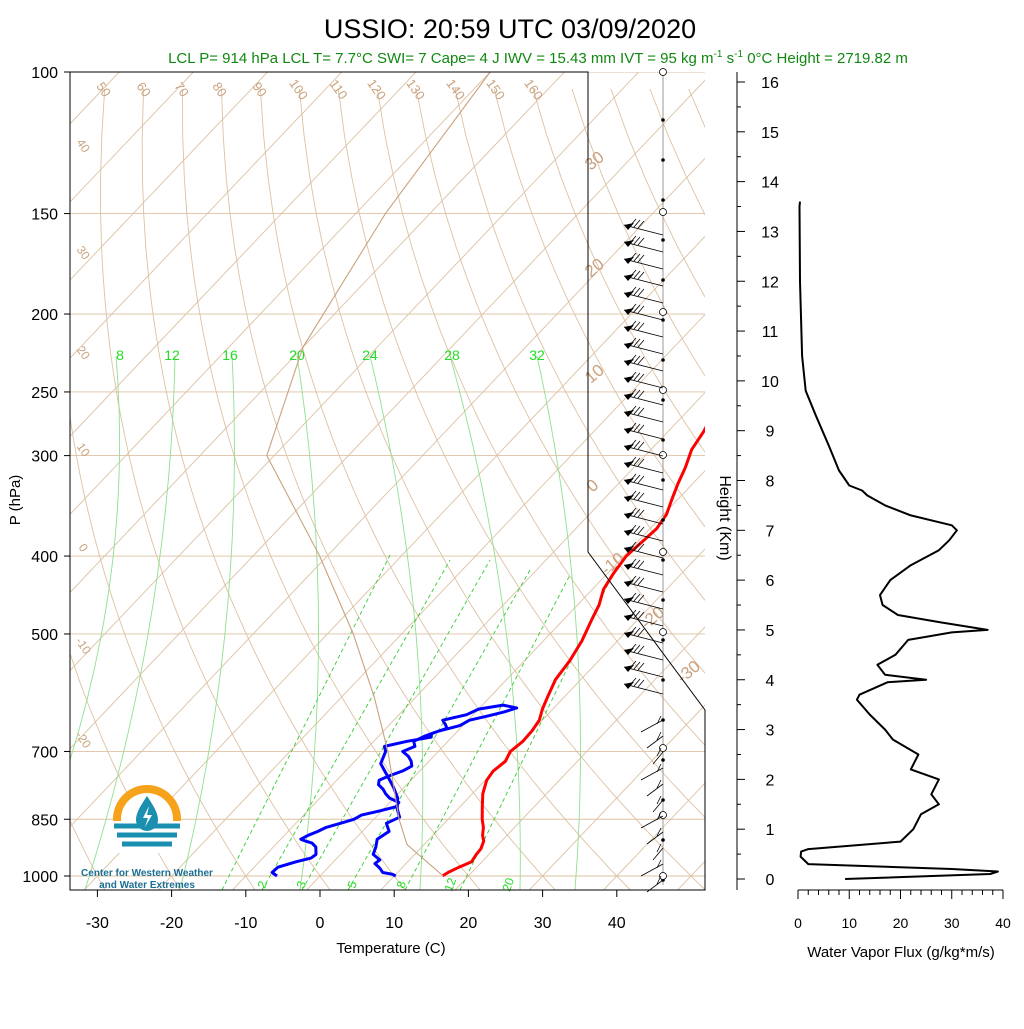  What do you see at coordinates (44, 820) in the screenshot?
I see `y-tick-label: 850` at bounding box center [44, 820].